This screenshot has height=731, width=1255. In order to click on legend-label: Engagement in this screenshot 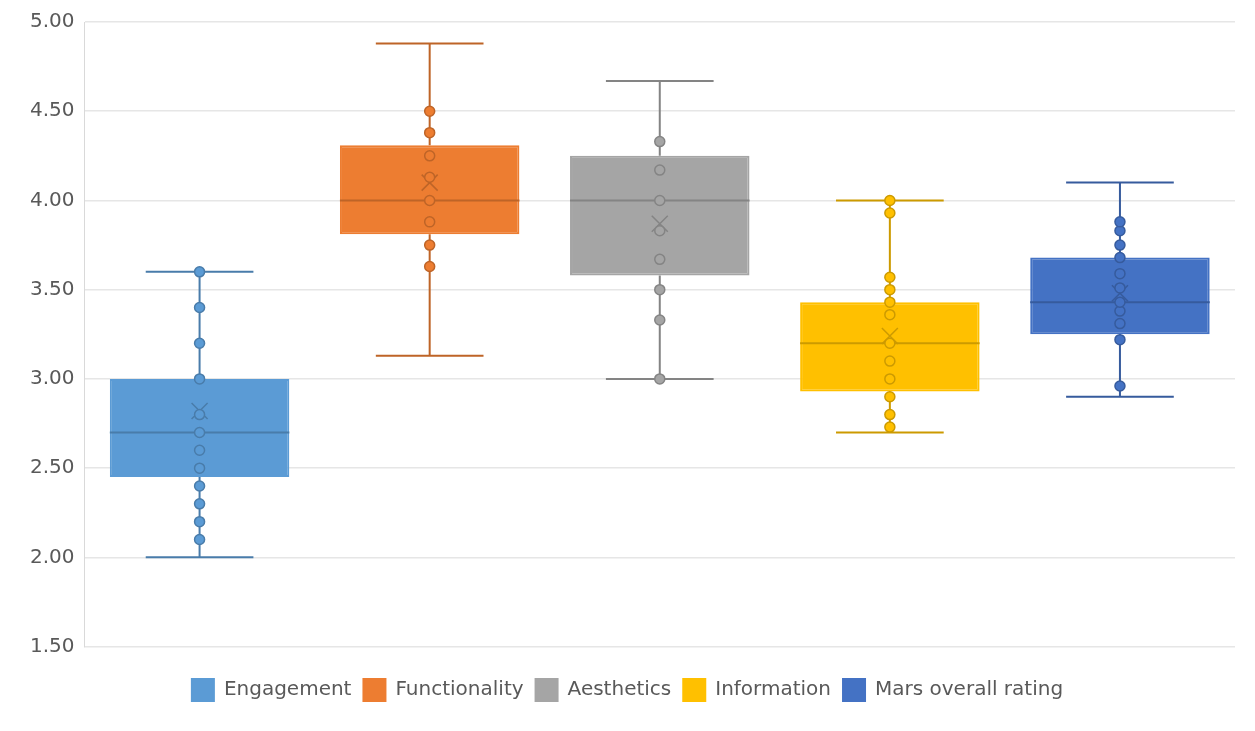, I will do `click(287, 688)`.